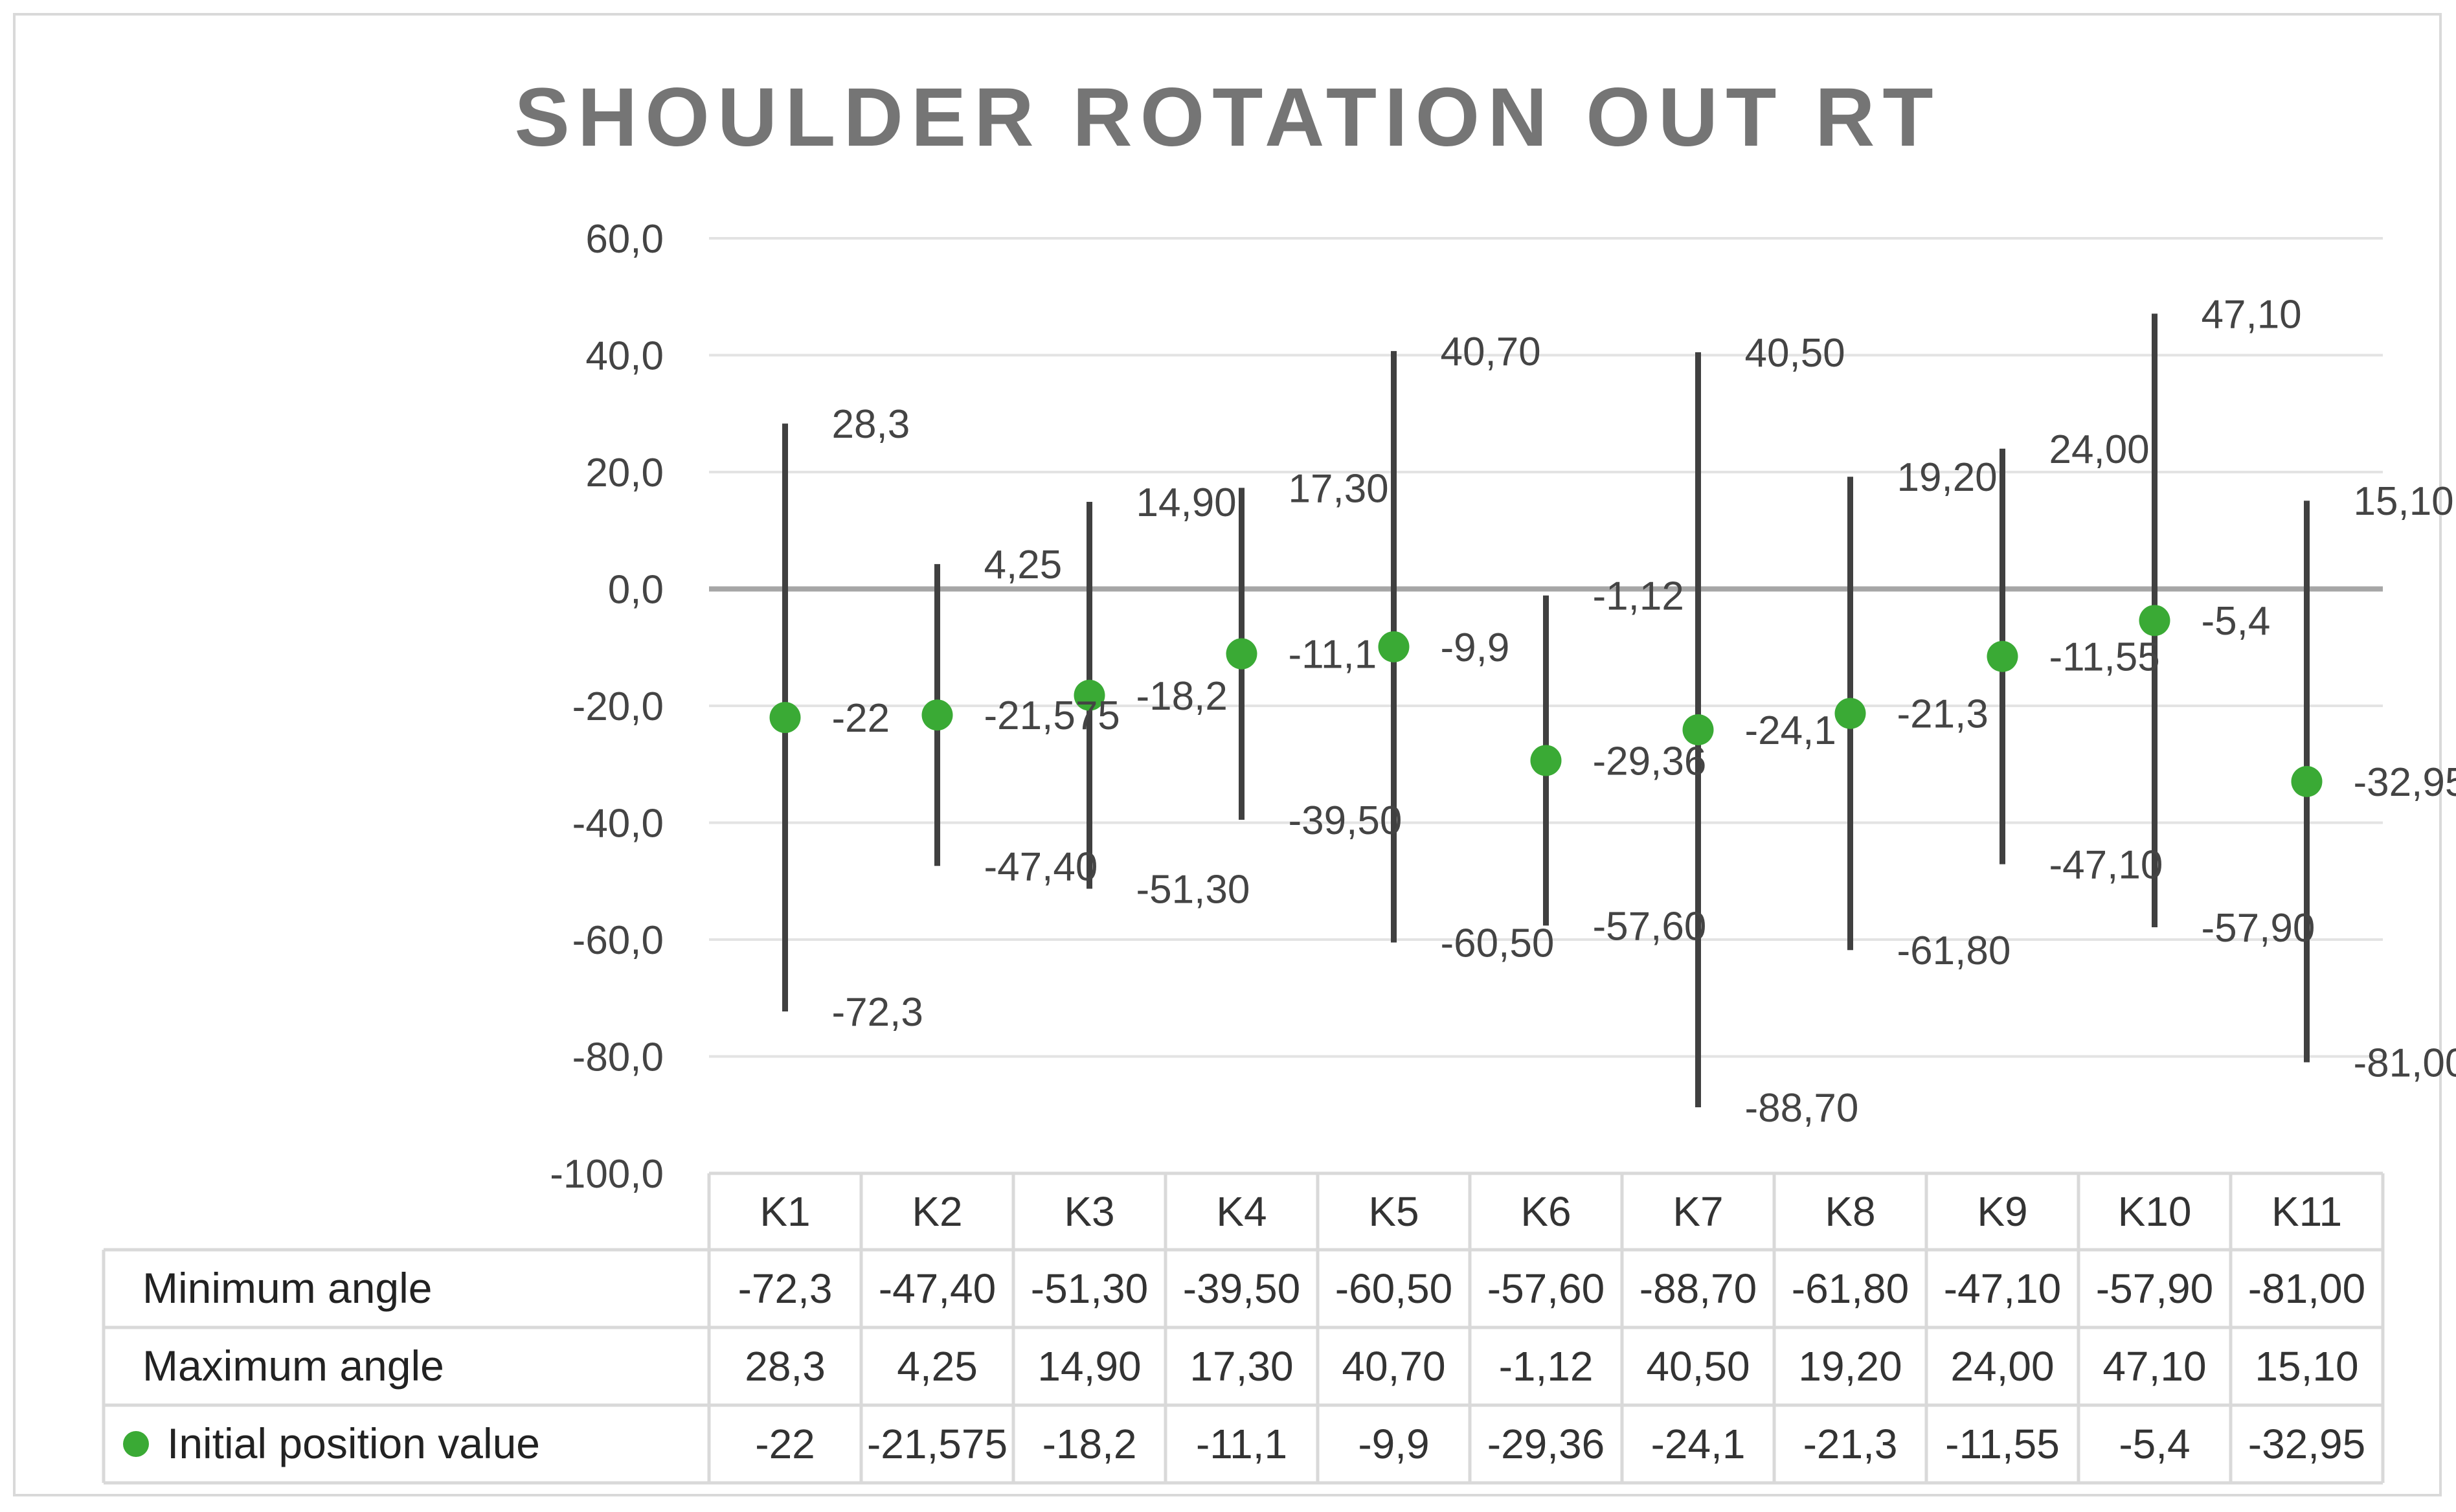  Describe the element at coordinates (1393, 1444) in the screenshot. I see `table-cell: -9,9` at that location.